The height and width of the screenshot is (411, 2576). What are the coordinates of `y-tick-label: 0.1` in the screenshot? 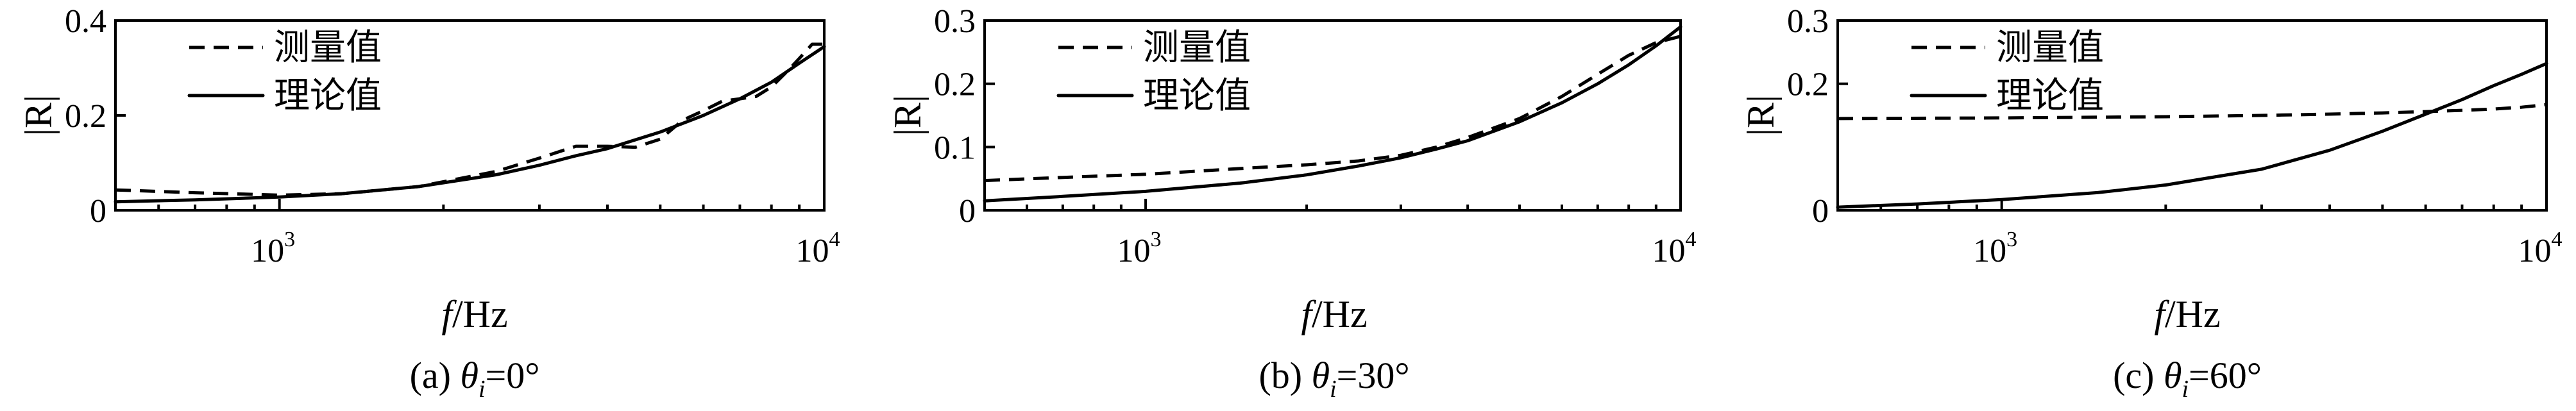 It's located at (955, 148).